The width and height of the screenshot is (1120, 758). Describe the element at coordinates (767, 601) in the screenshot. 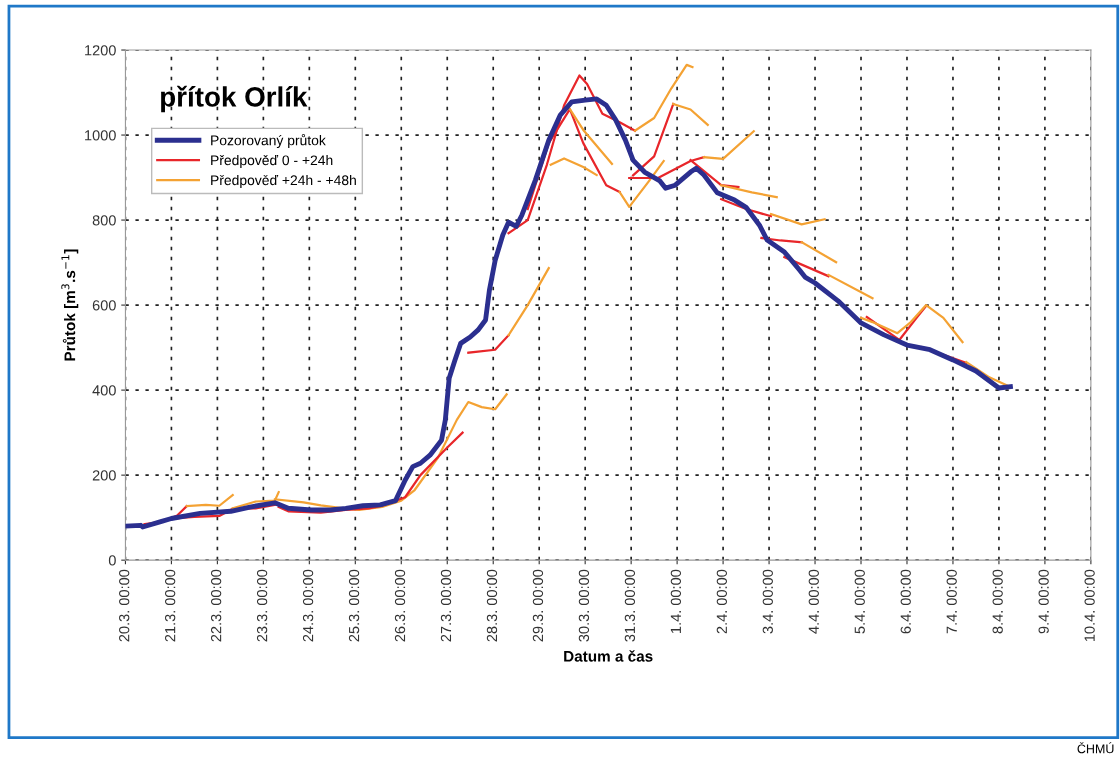

I see `x-tick-label: 3.4. 00:00` at that location.